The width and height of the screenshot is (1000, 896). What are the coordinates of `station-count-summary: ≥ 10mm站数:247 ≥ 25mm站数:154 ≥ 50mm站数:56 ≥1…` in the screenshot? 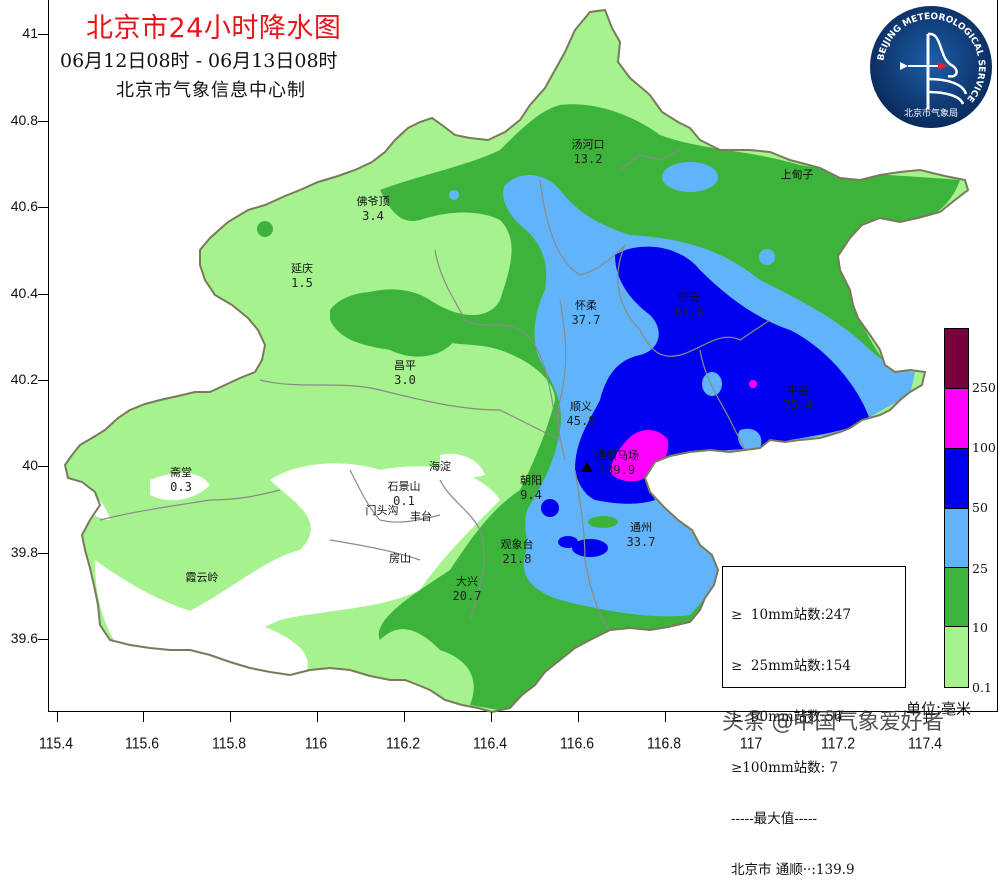 It's located at (814, 722).